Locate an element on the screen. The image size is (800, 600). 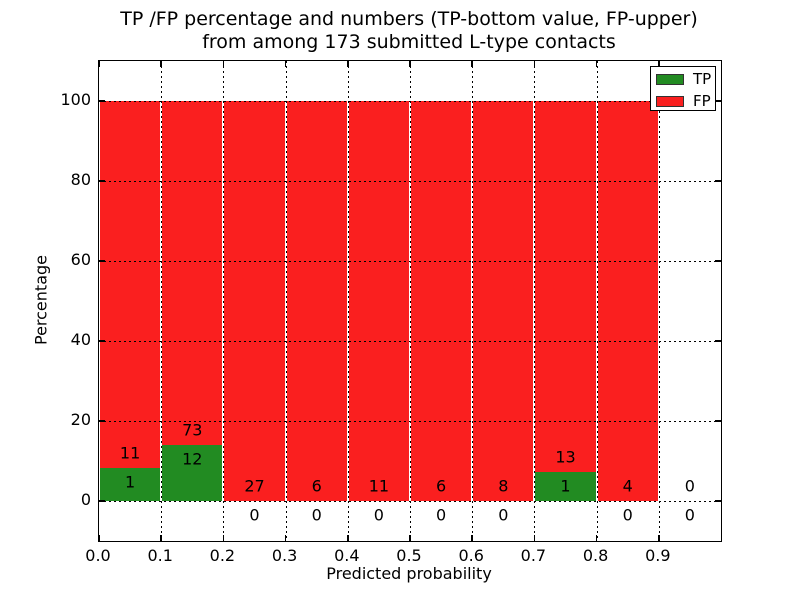
fp-count-annotation: 73 is located at coordinates (192, 430).